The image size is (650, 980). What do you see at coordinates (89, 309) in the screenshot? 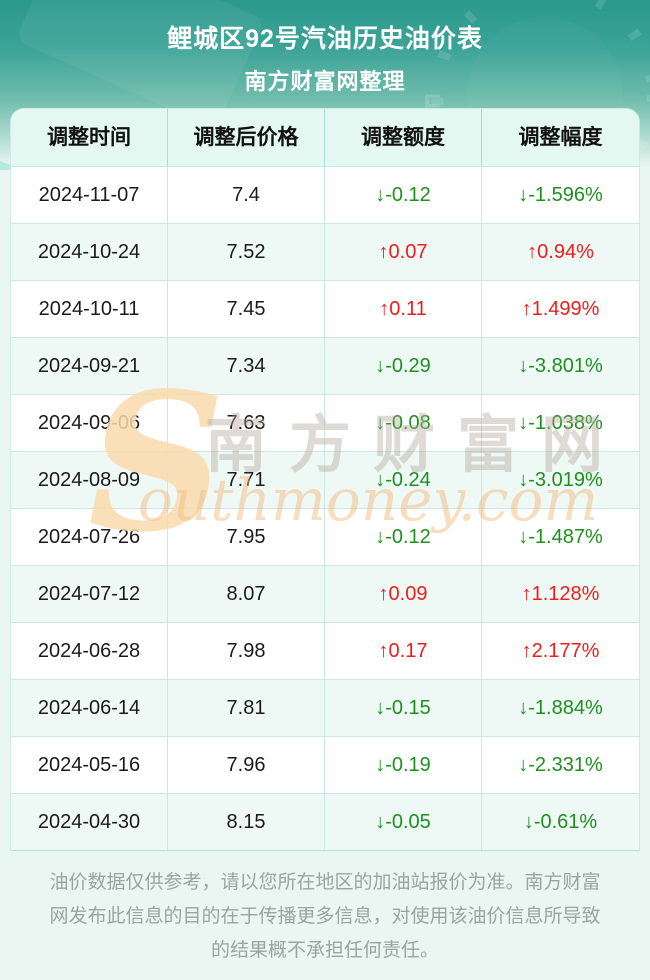
I see `cell-date: 2024-10-11` at bounding box center [89, 309].